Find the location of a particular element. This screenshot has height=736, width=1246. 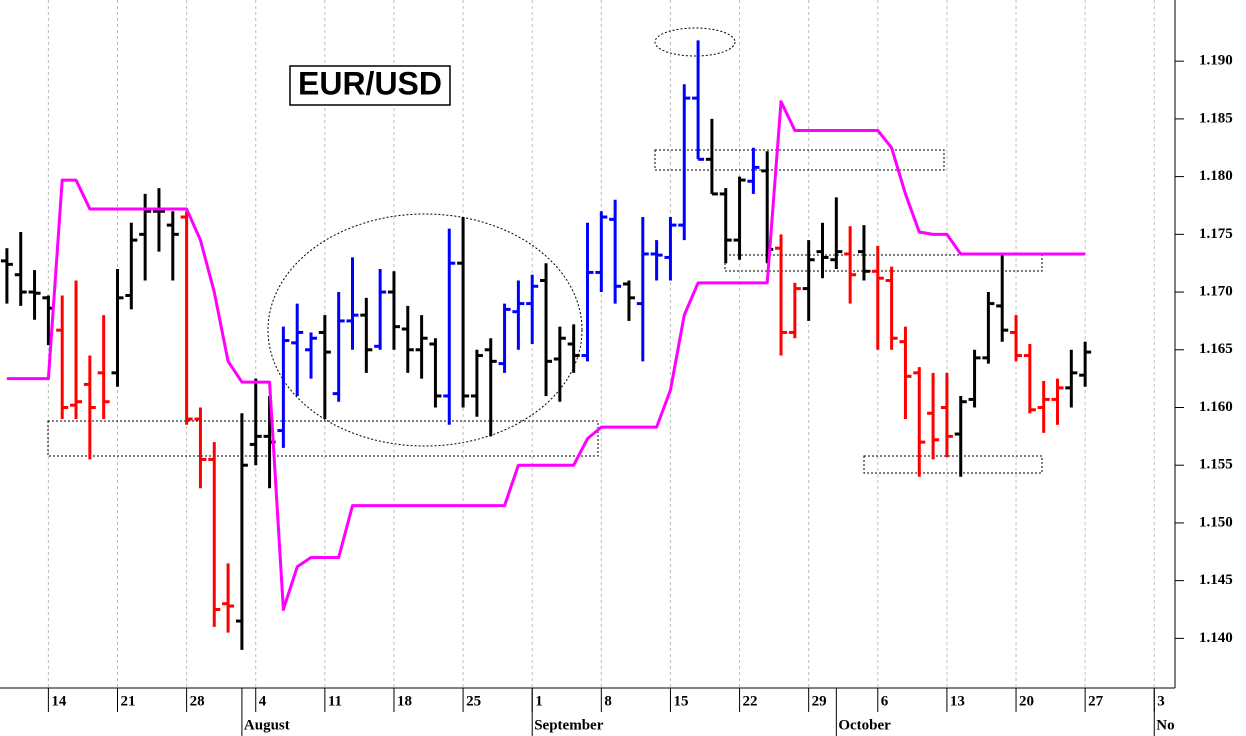

x-tick-label: 13 is located at coordinates (957, 701).